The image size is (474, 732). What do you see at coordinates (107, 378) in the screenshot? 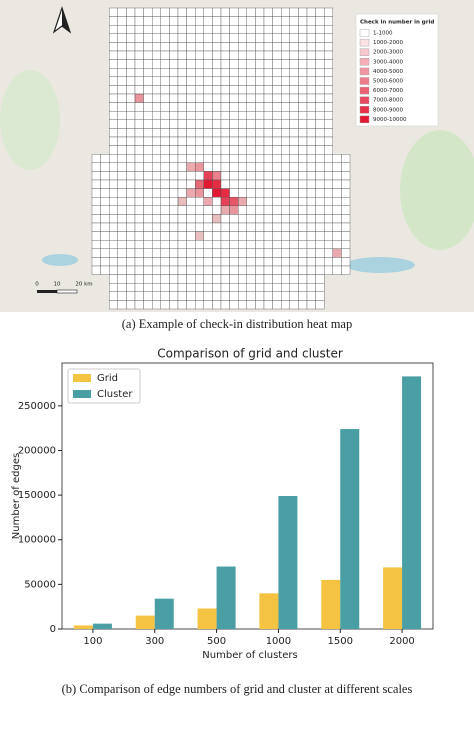
I see `legend-label: Grid` at bounding box center [107, 378].